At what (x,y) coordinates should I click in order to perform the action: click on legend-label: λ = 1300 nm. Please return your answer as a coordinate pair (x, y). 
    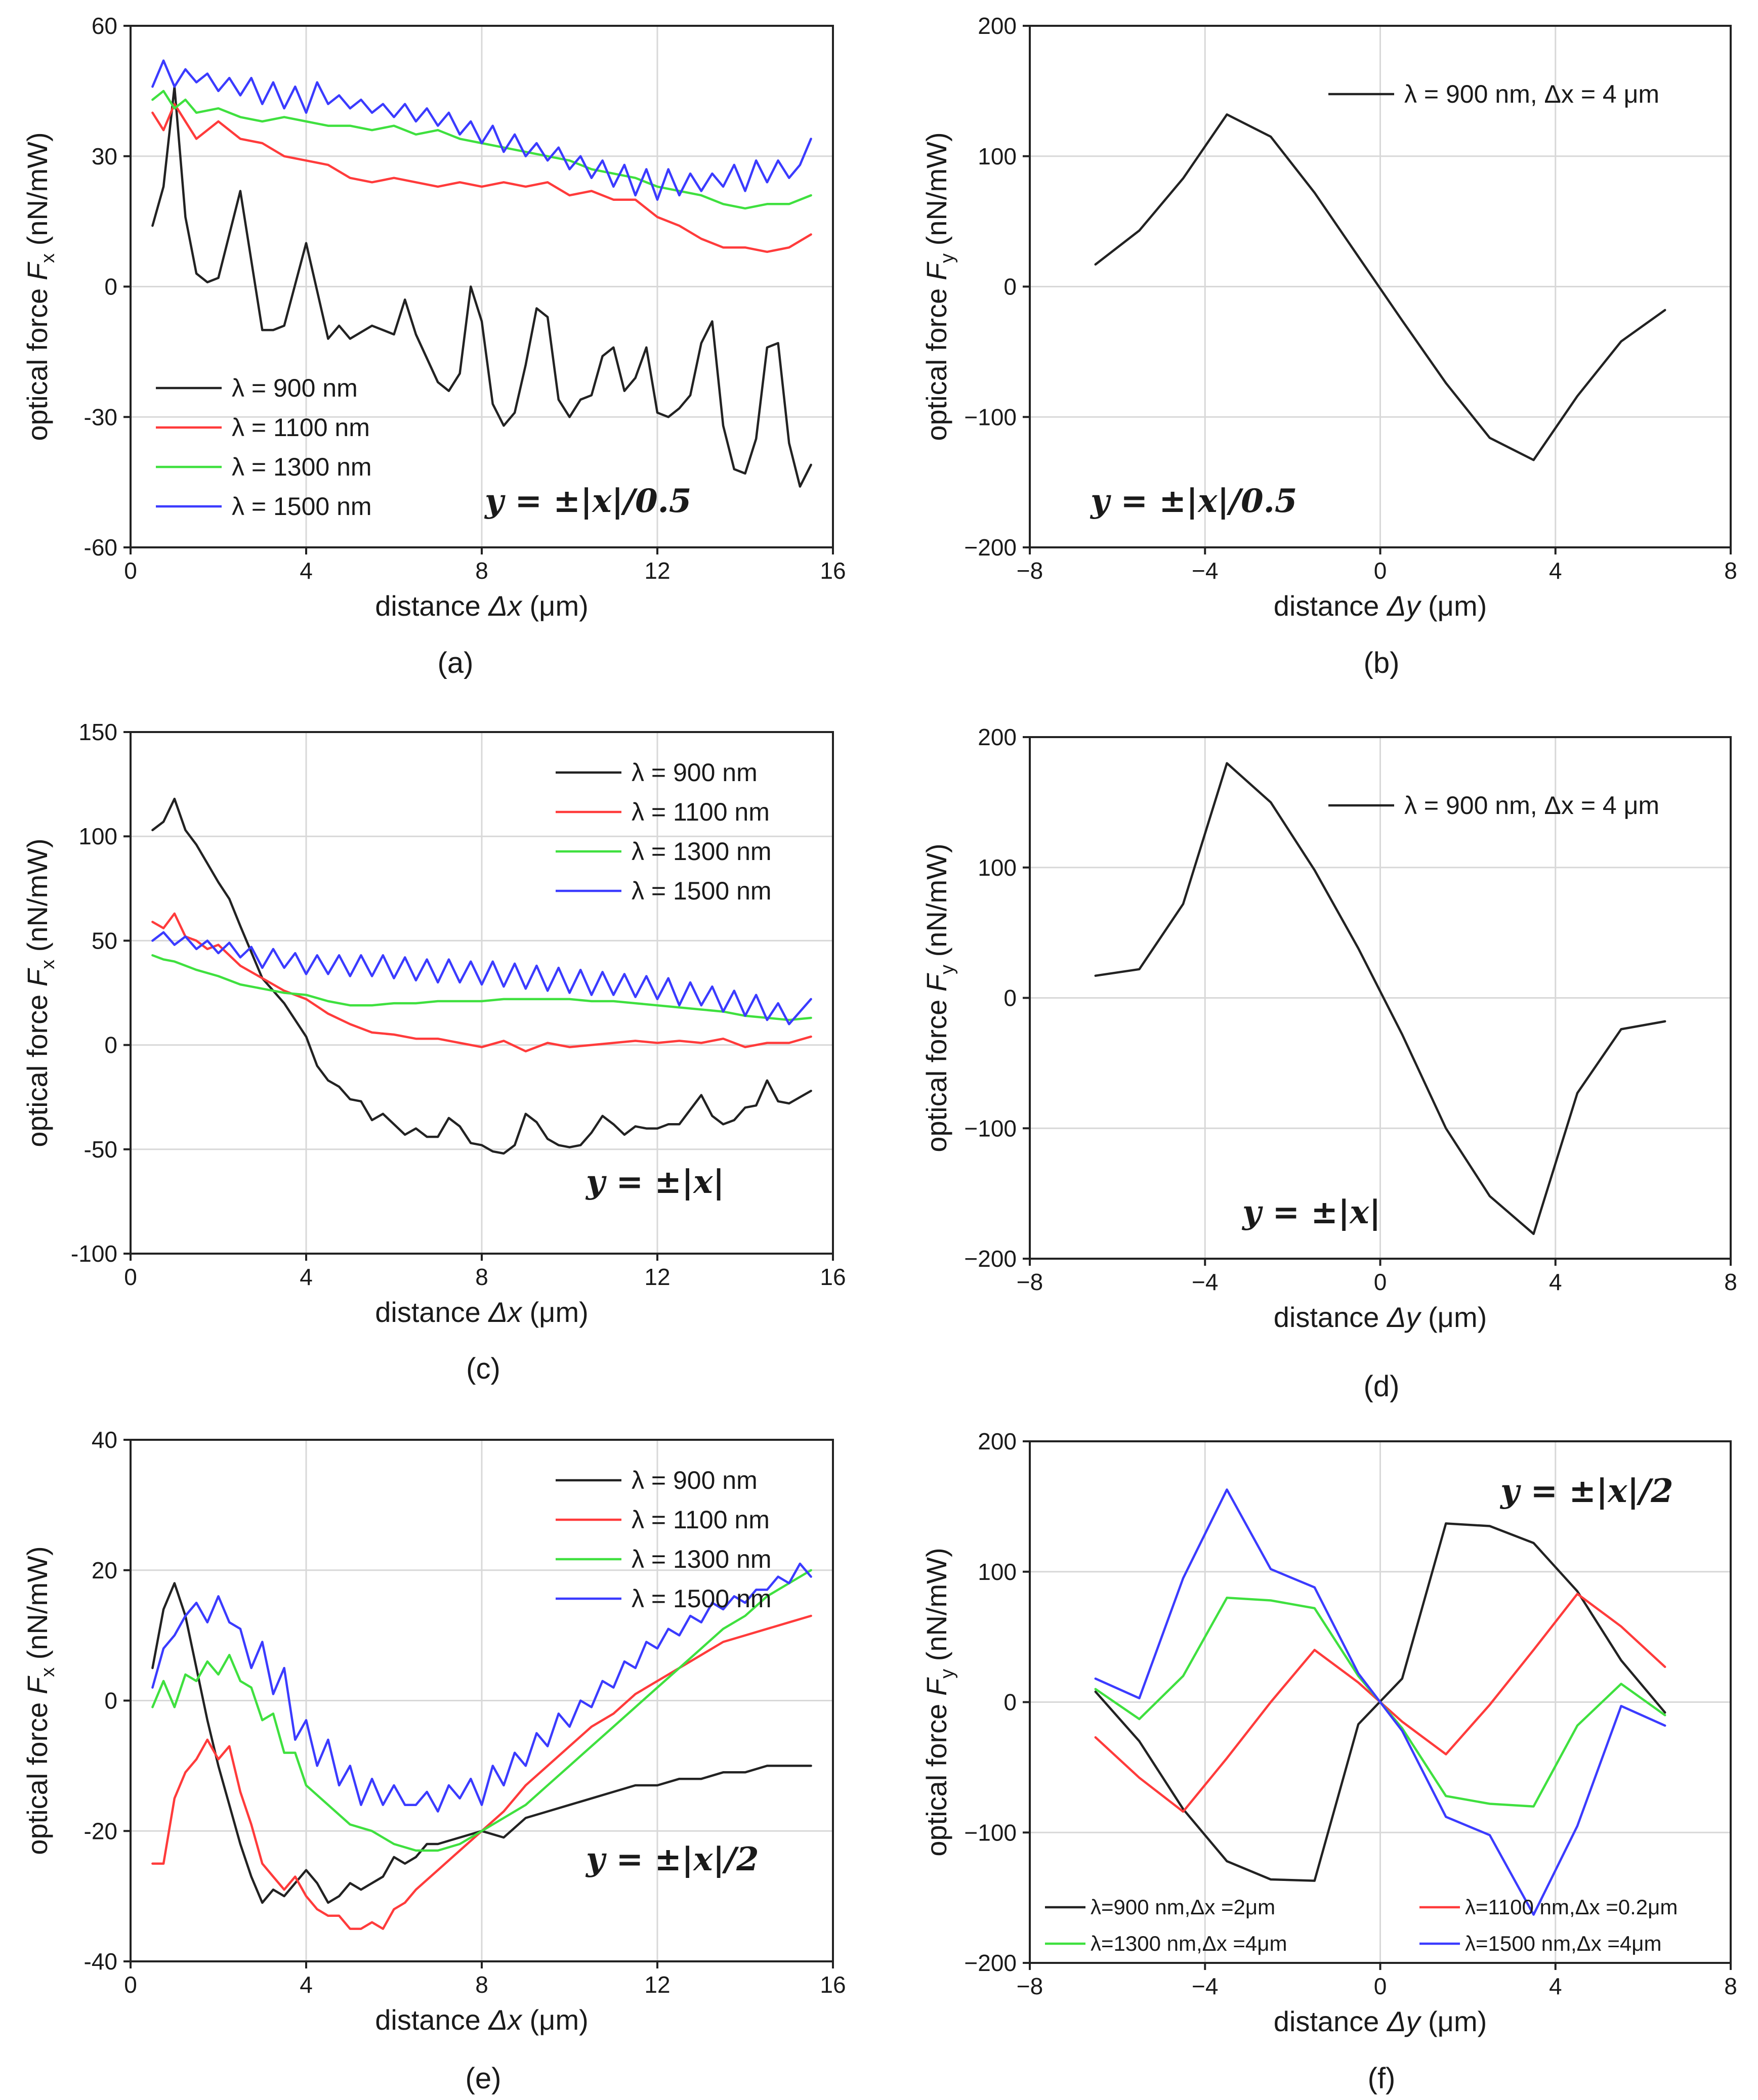
    Looking at the image, I should click on (702, 851).